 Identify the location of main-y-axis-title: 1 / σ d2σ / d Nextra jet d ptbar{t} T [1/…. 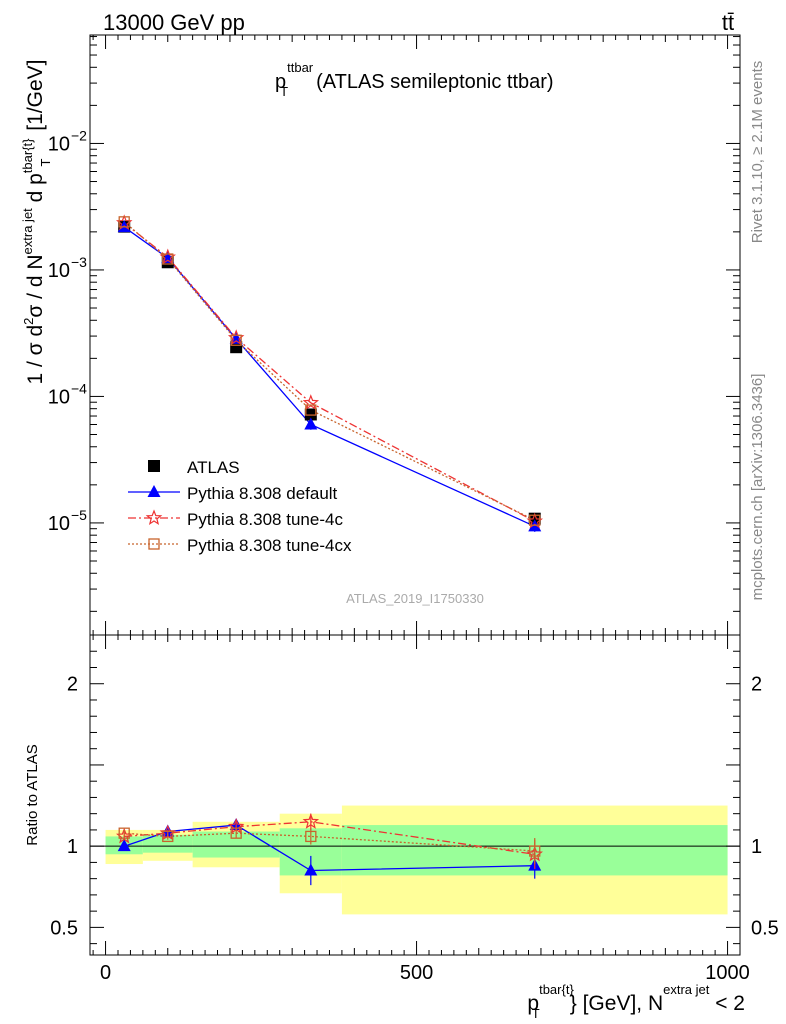
(36, 221).